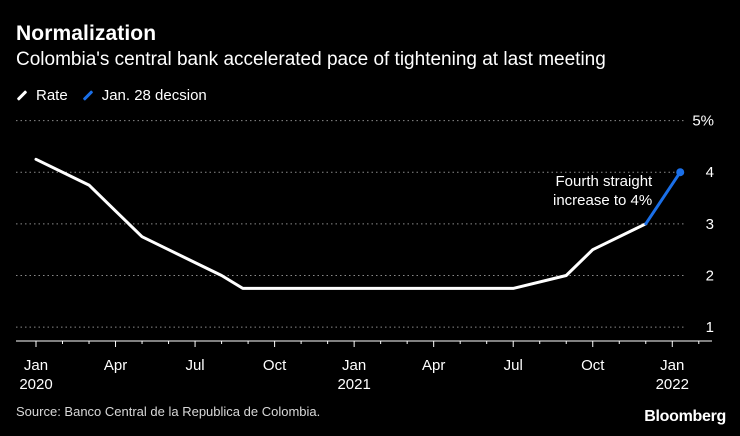 The width and height of the screenshot is (740, 436). What do you see at coordinates (154, 95) in the screenshot?
I see `legend-label-decision: Jan. 28 decsion` at bounding box center [154, 95].